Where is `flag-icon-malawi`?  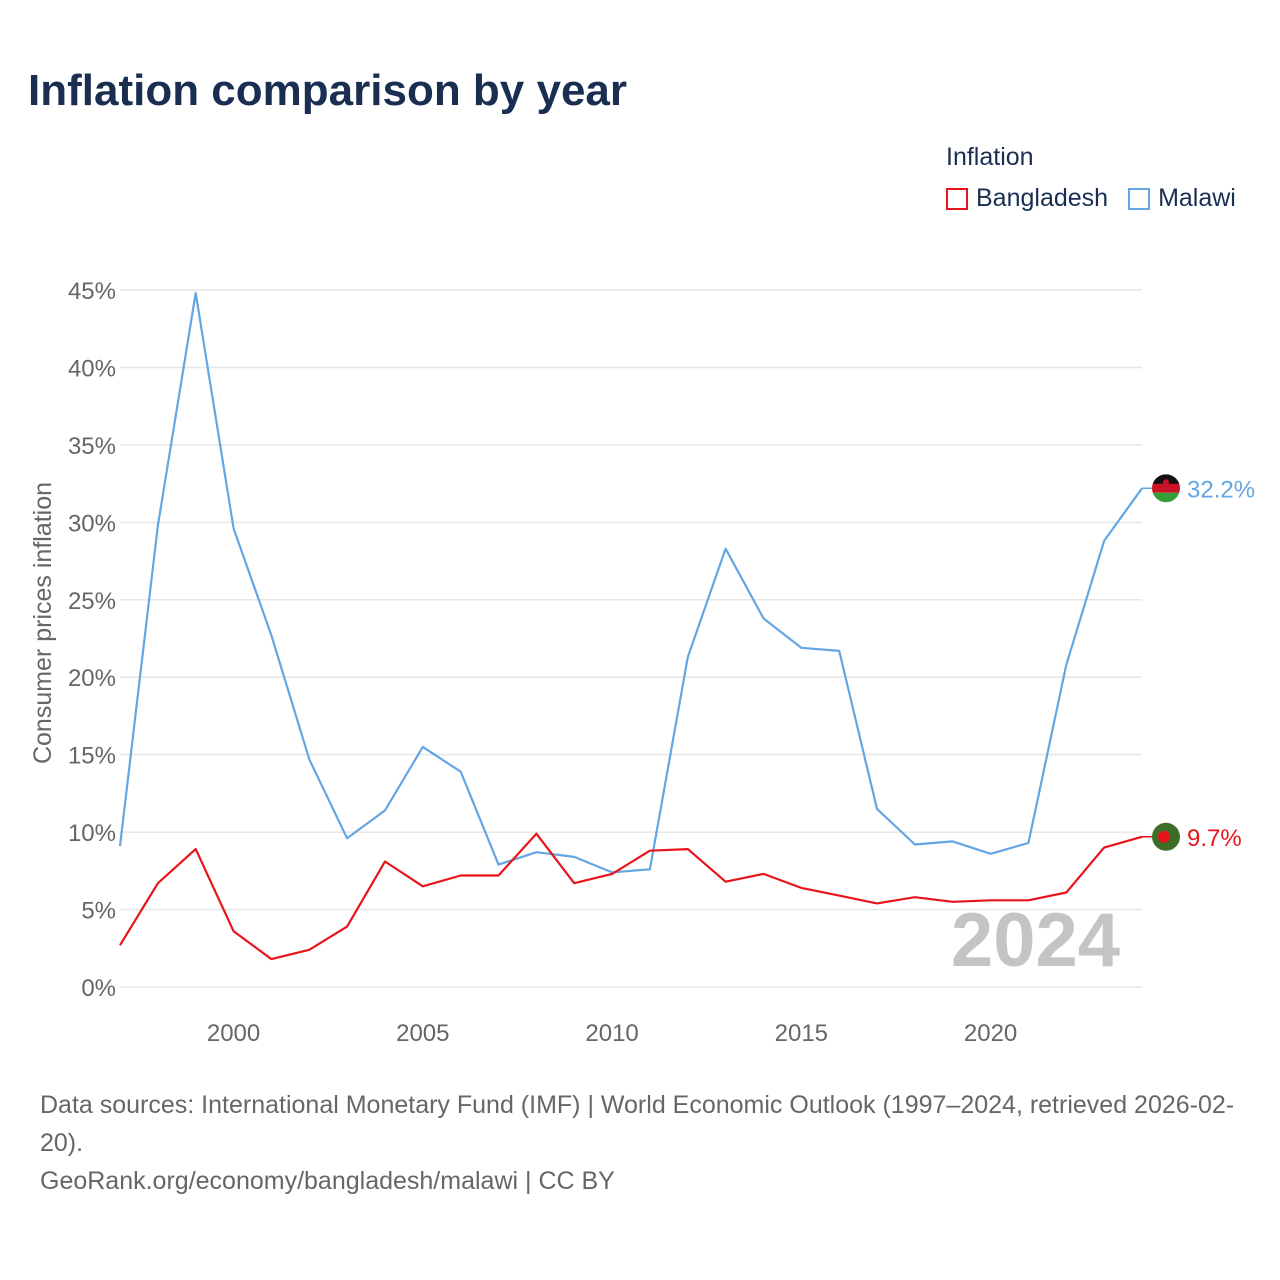
flag-icon-malawi is located at coordinates (1166, 488).